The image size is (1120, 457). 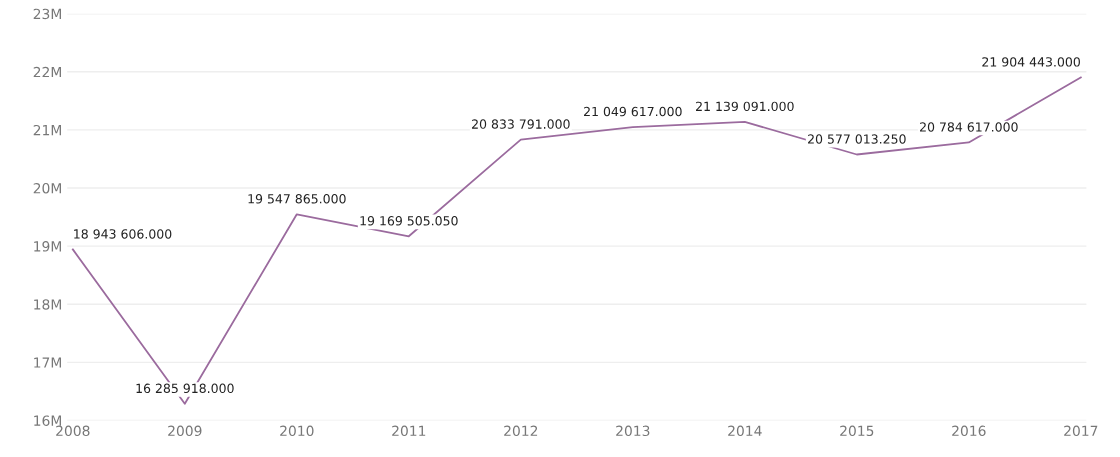 What do you see at coordinates (47, 246) in the screenshot?
I see `y-tick-label: 19M` at bounding box center [47, 246].